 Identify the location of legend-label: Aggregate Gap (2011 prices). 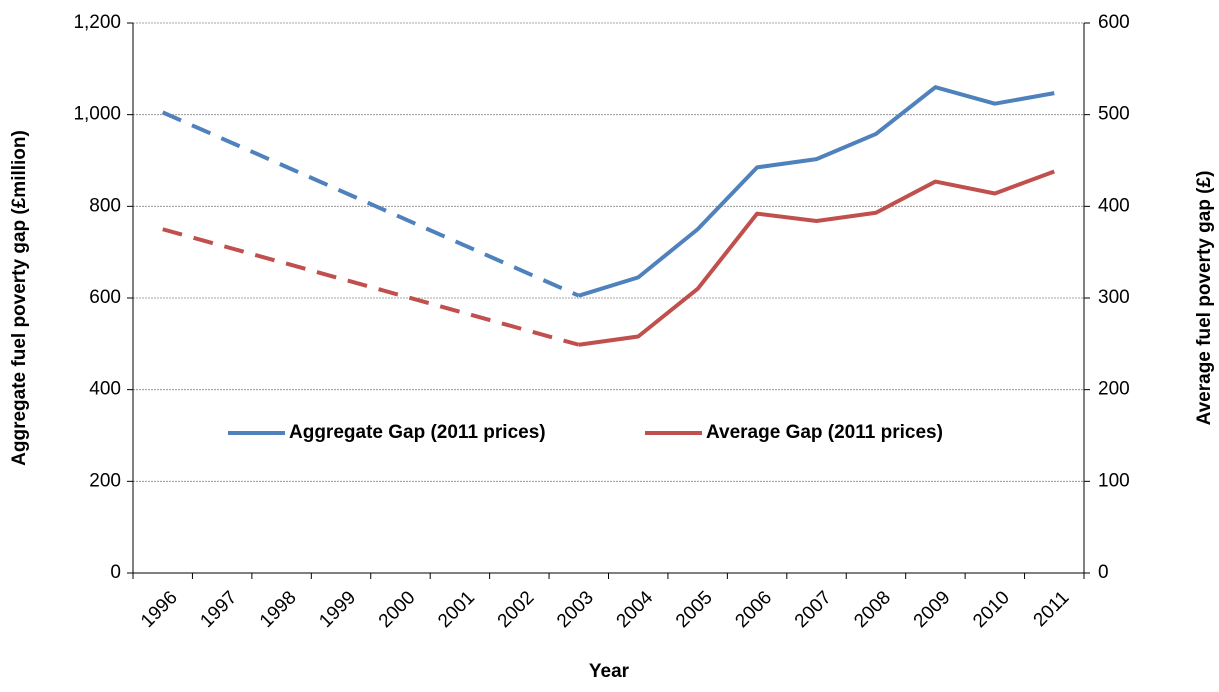
(417, 432).